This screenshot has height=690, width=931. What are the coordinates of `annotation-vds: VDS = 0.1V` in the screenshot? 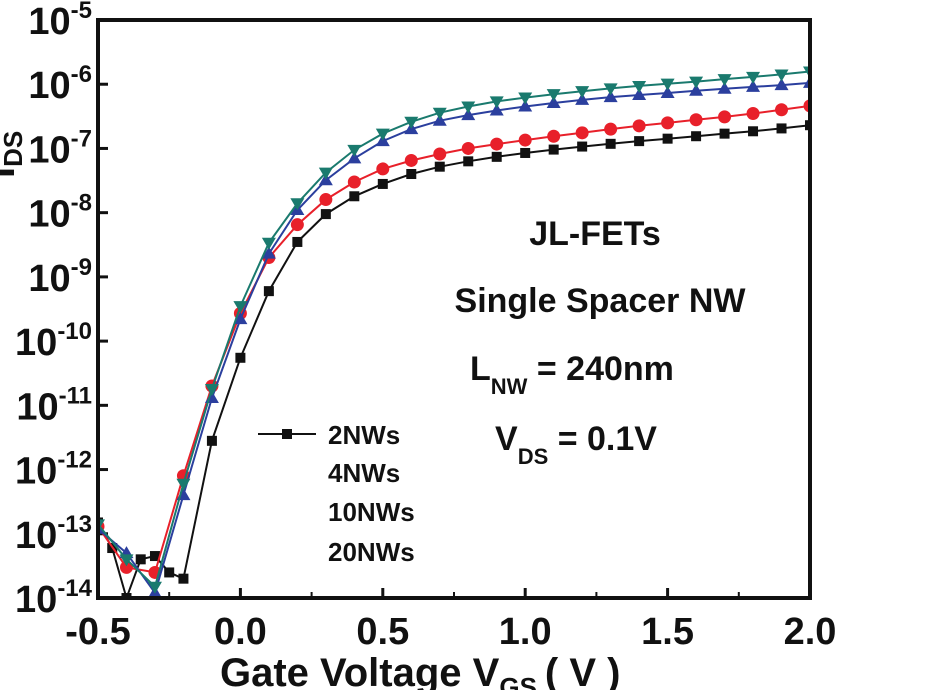 It's located at (576, 444).